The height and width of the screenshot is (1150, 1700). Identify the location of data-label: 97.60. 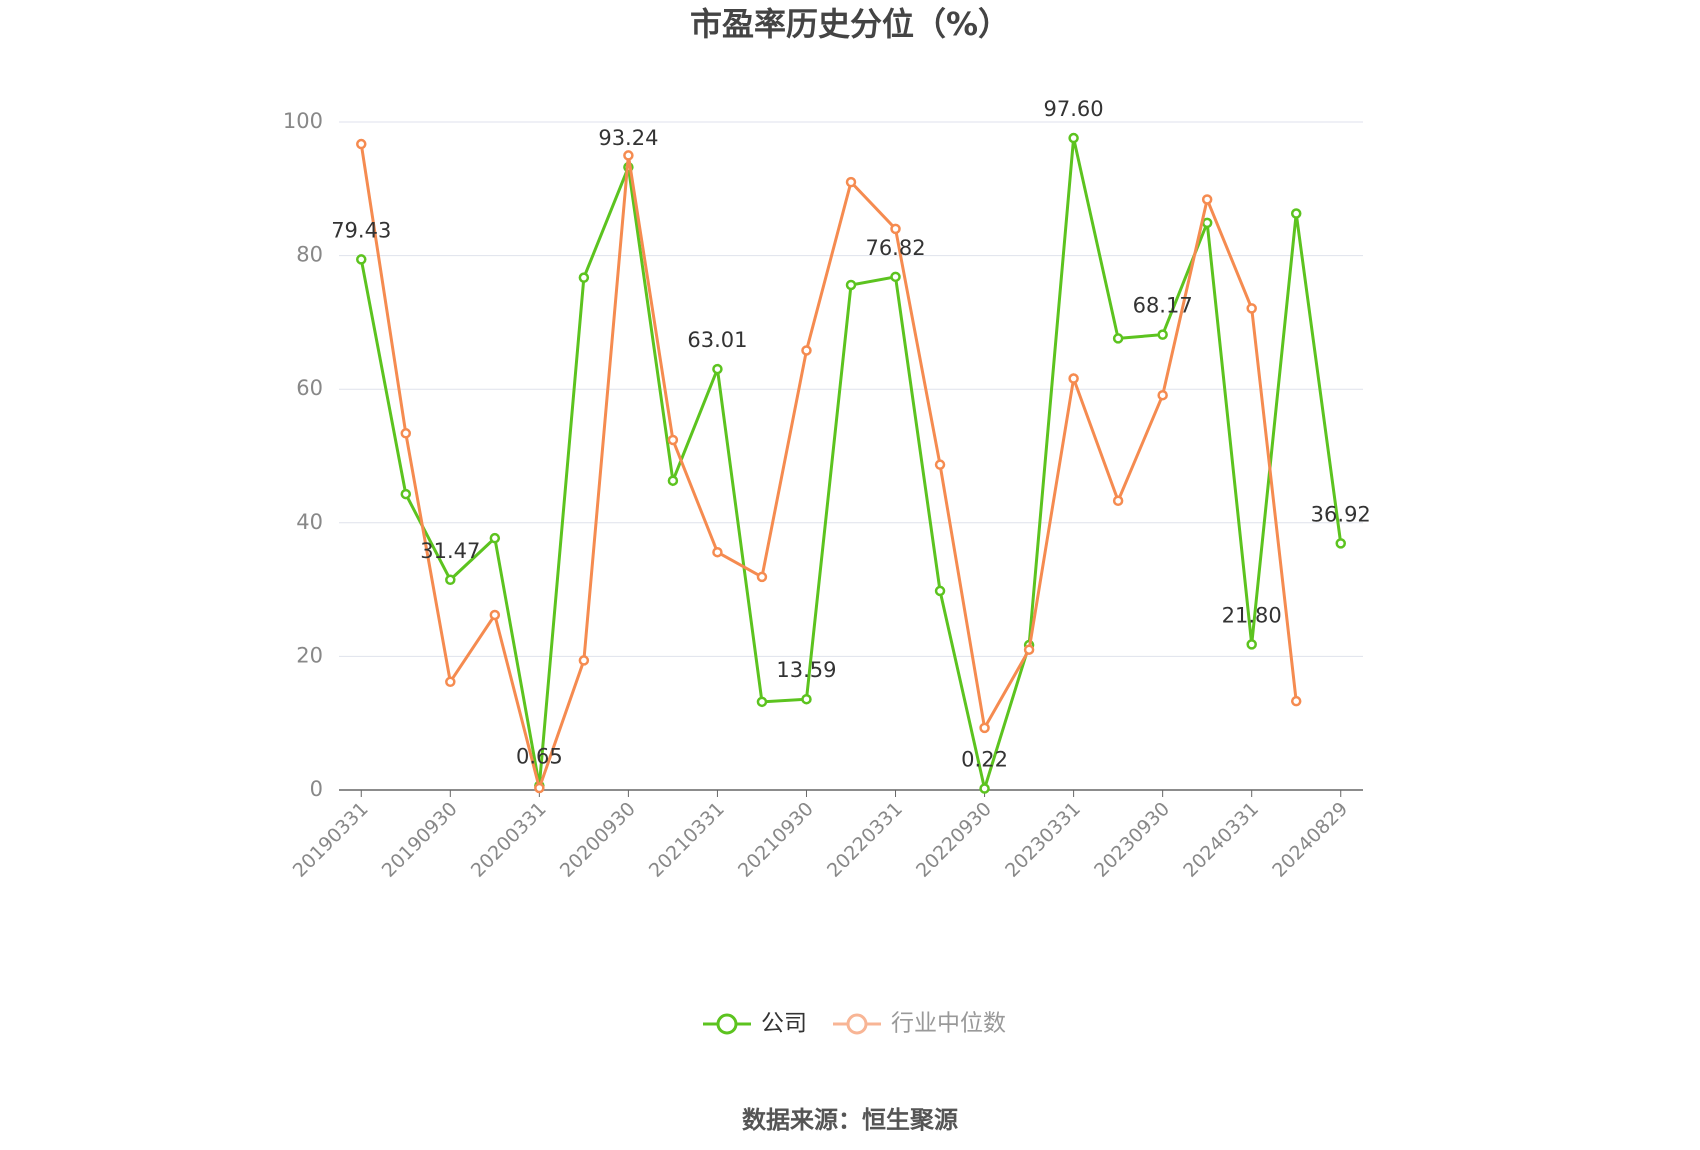
(1074, 109).